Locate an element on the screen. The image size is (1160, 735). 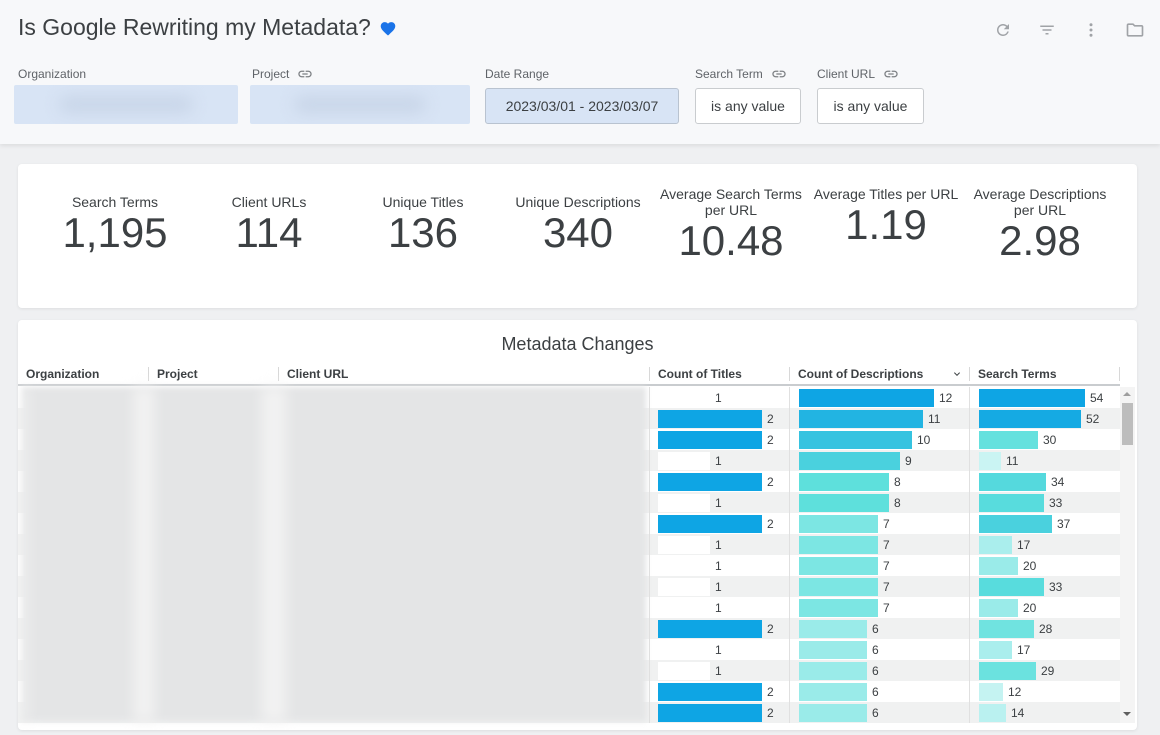
search-term-filter: Search Term is located at coordinates (741, 74).